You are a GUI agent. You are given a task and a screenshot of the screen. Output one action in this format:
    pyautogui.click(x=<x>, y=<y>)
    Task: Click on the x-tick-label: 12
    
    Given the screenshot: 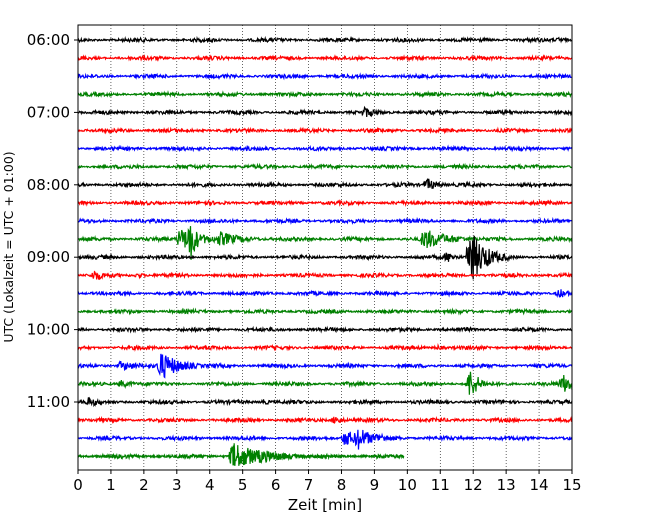 What is the action you would take?
    pyautogui.click(x=473, y=485)
    